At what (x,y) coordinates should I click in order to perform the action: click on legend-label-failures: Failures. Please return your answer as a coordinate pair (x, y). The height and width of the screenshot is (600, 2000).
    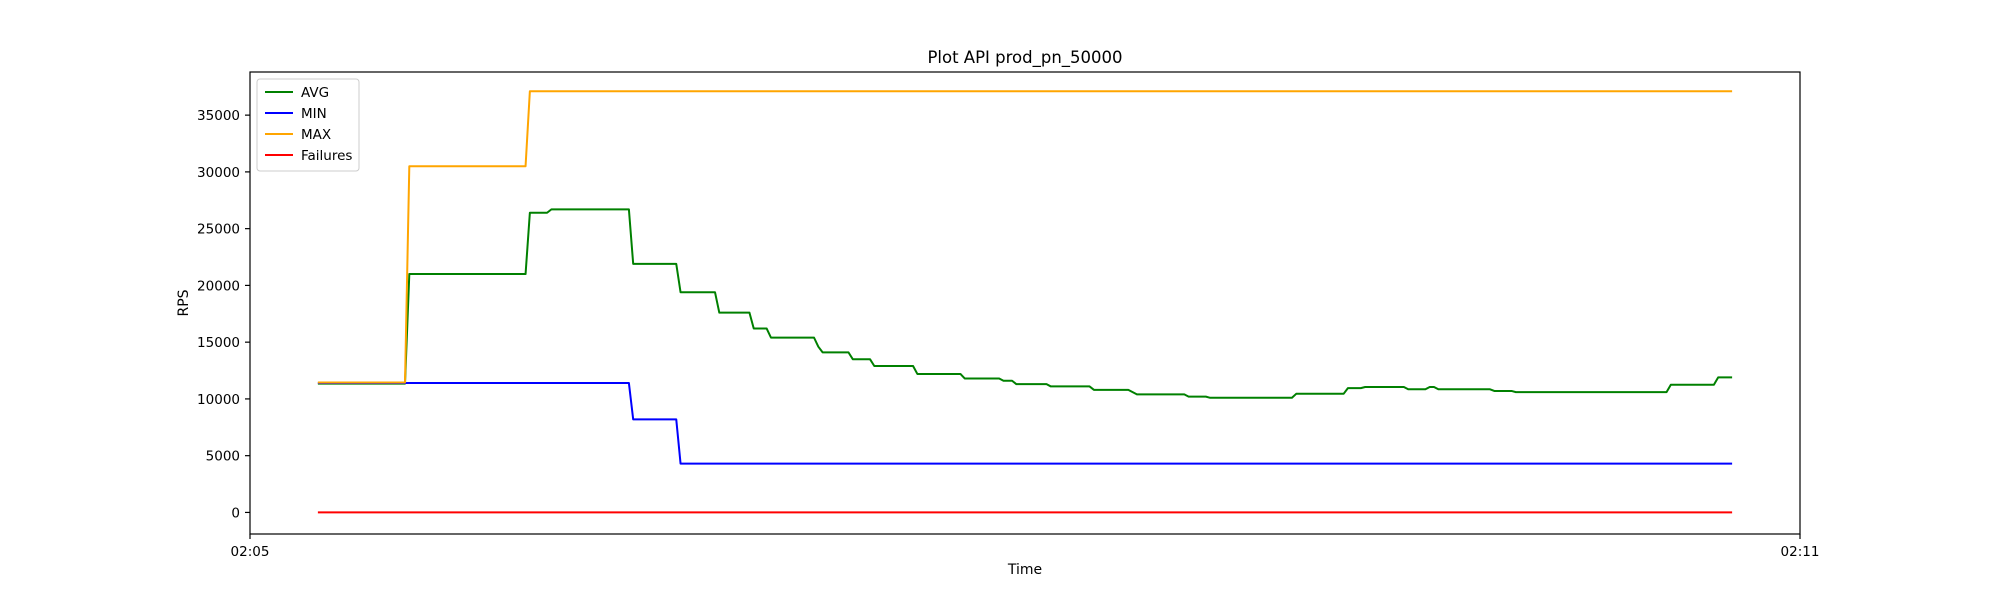
    Looking at the image, I should click on (326, 156).